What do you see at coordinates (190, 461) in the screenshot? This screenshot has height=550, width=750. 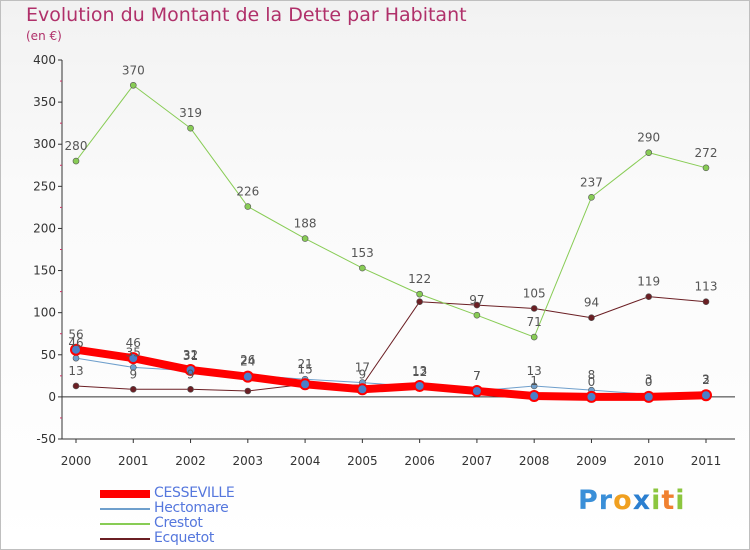 I see `x-tick-label: 2002` at bounding box center [190, 461].